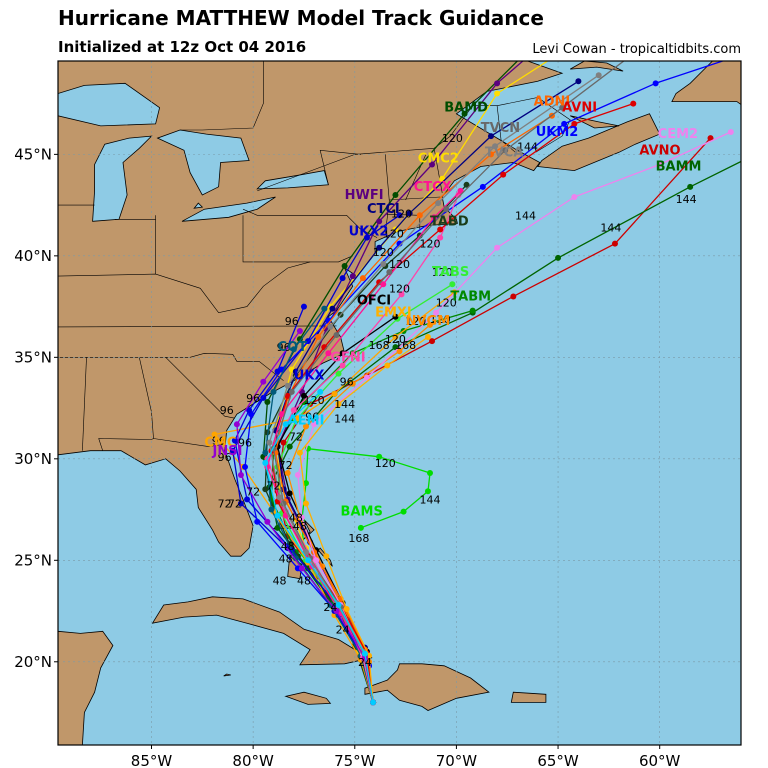  I want to click on model-label: OFCI, so click(374, 301).